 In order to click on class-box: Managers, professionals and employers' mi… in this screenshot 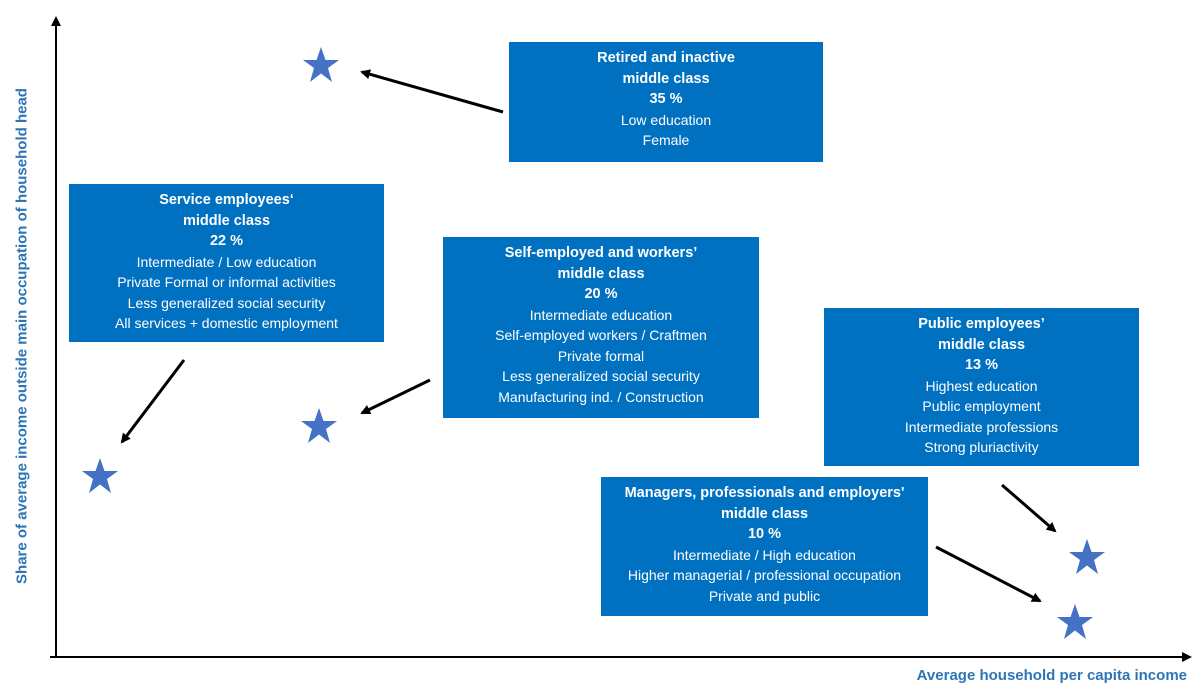, I will do `click(764, 546)`.